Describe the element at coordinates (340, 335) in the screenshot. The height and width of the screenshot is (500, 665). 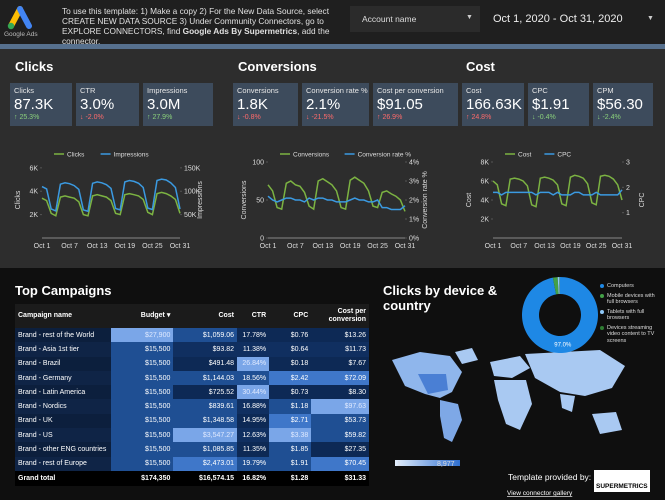
I see `table-cell: $13.26` at that location.